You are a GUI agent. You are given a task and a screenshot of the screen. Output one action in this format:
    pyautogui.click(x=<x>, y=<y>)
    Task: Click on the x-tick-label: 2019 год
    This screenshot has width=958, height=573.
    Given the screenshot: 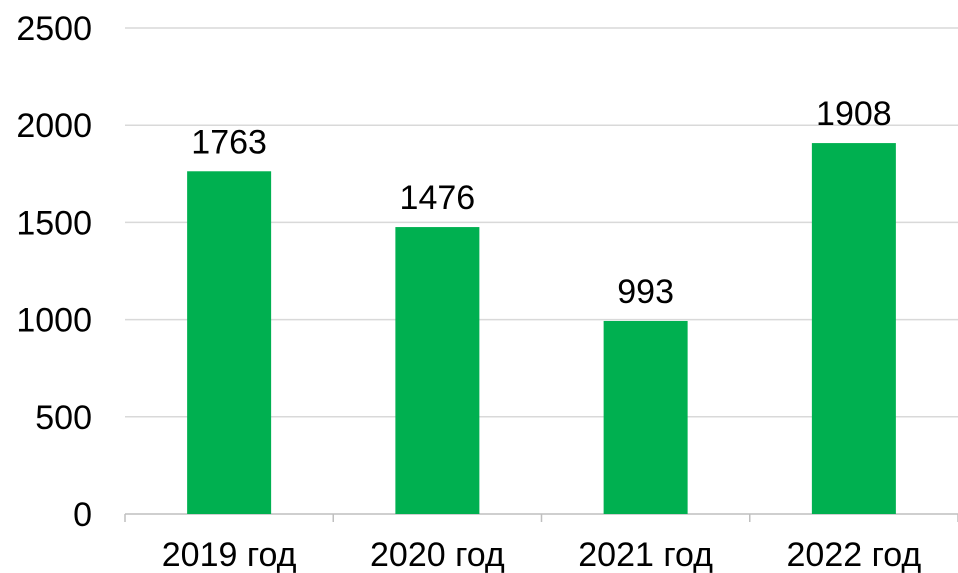 What is the action you would take?
    pyautogui.click(x=229, y=554)
    